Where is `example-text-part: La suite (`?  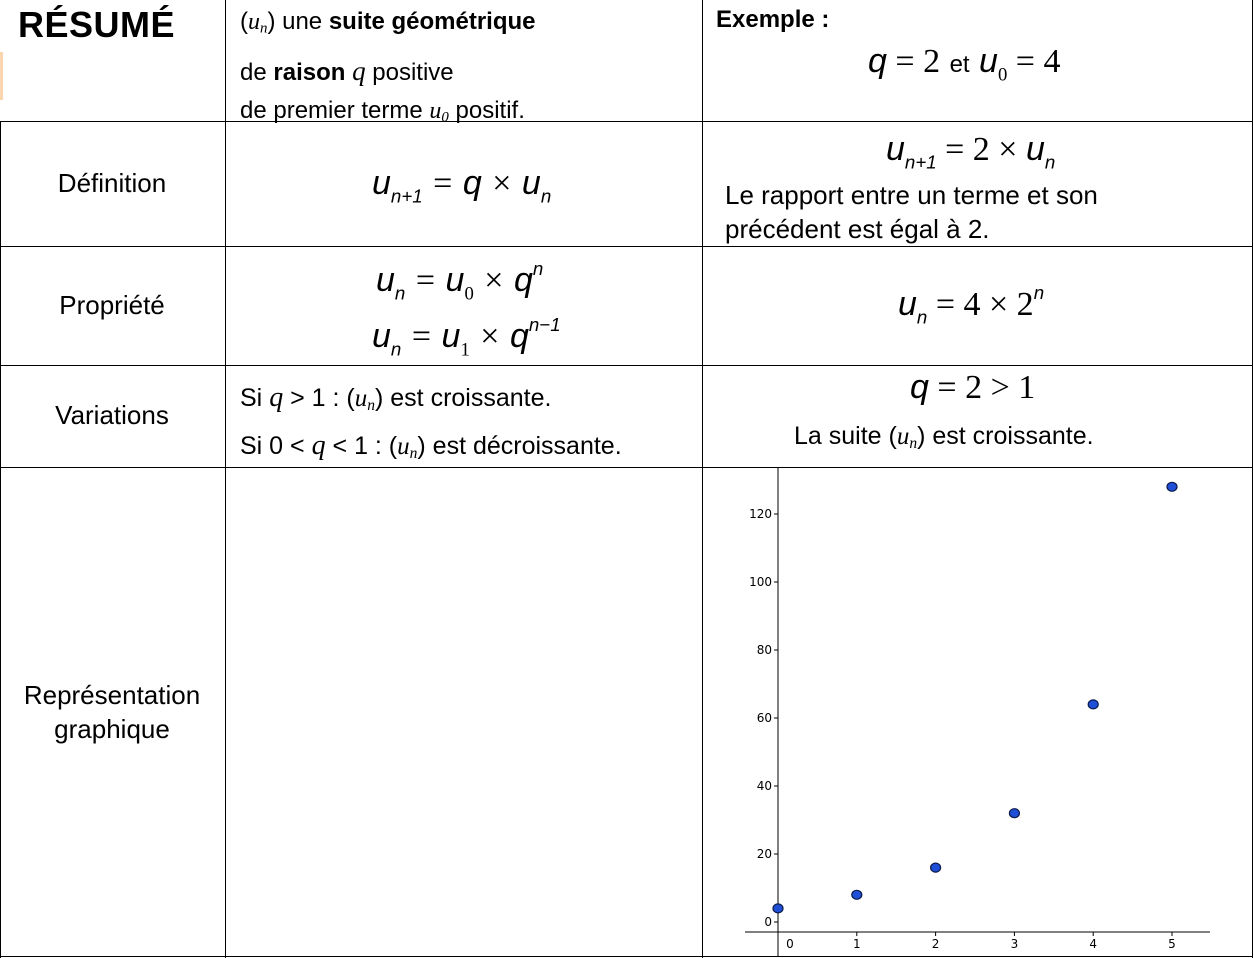 example-text-part: La suite ( is located at coordinates (845, 436).